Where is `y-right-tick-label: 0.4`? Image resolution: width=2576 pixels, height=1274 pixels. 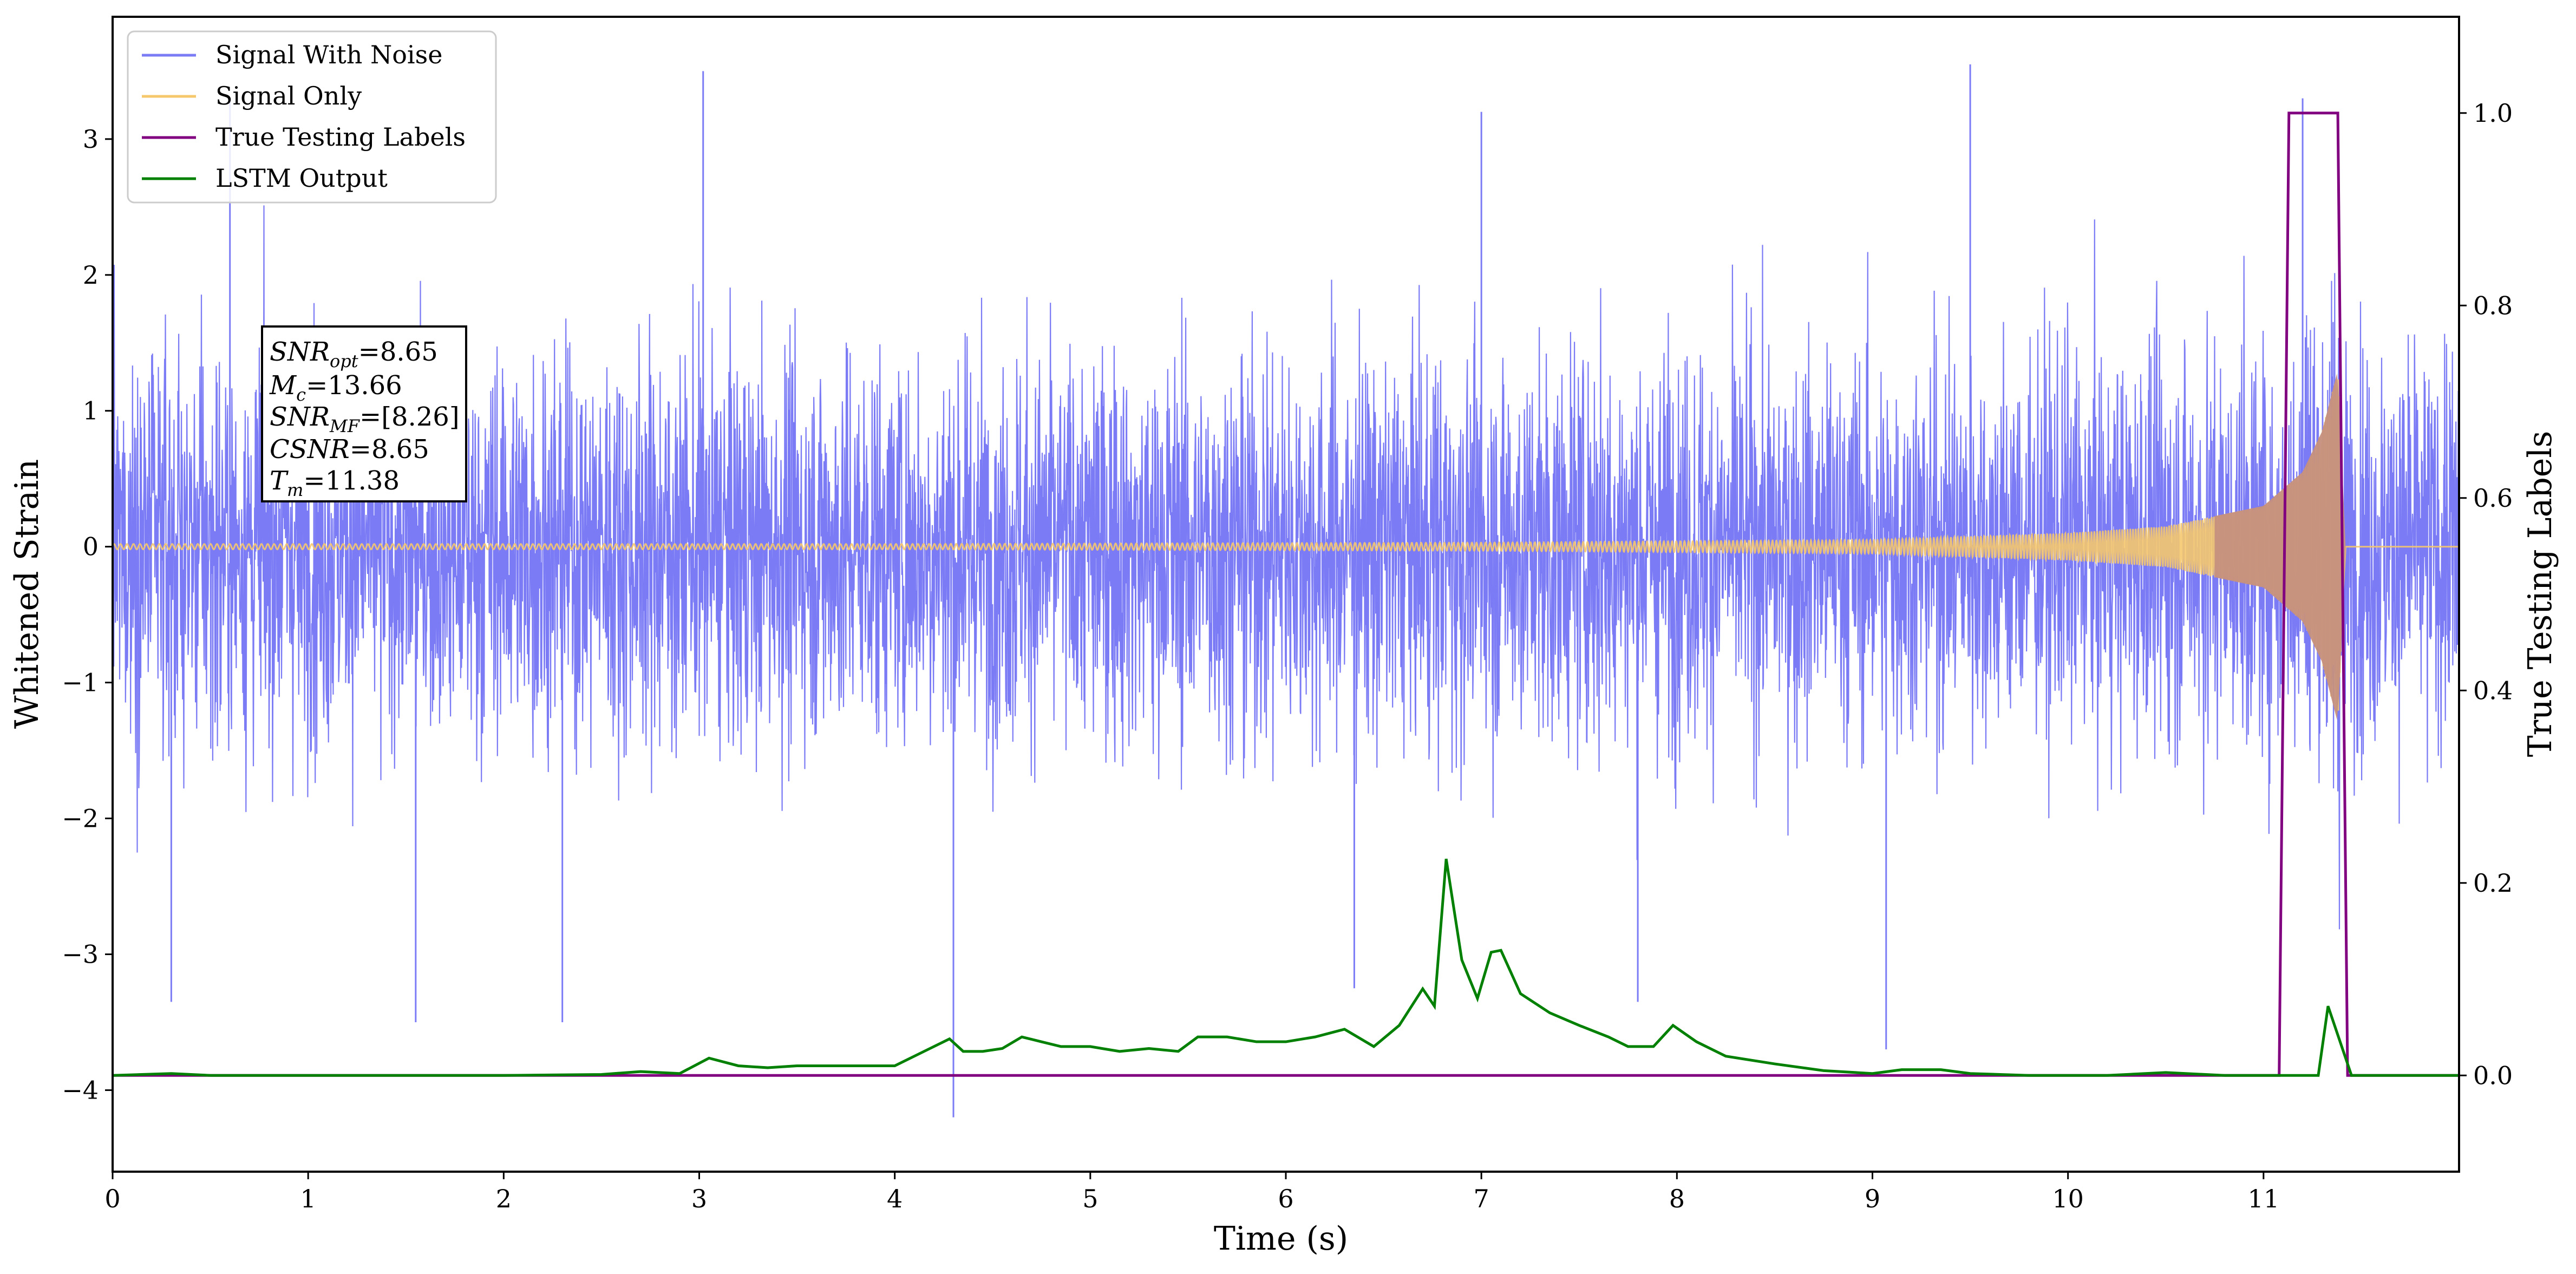 y-right-tick-label: 0.4 is located at coordinates (2493, 690).